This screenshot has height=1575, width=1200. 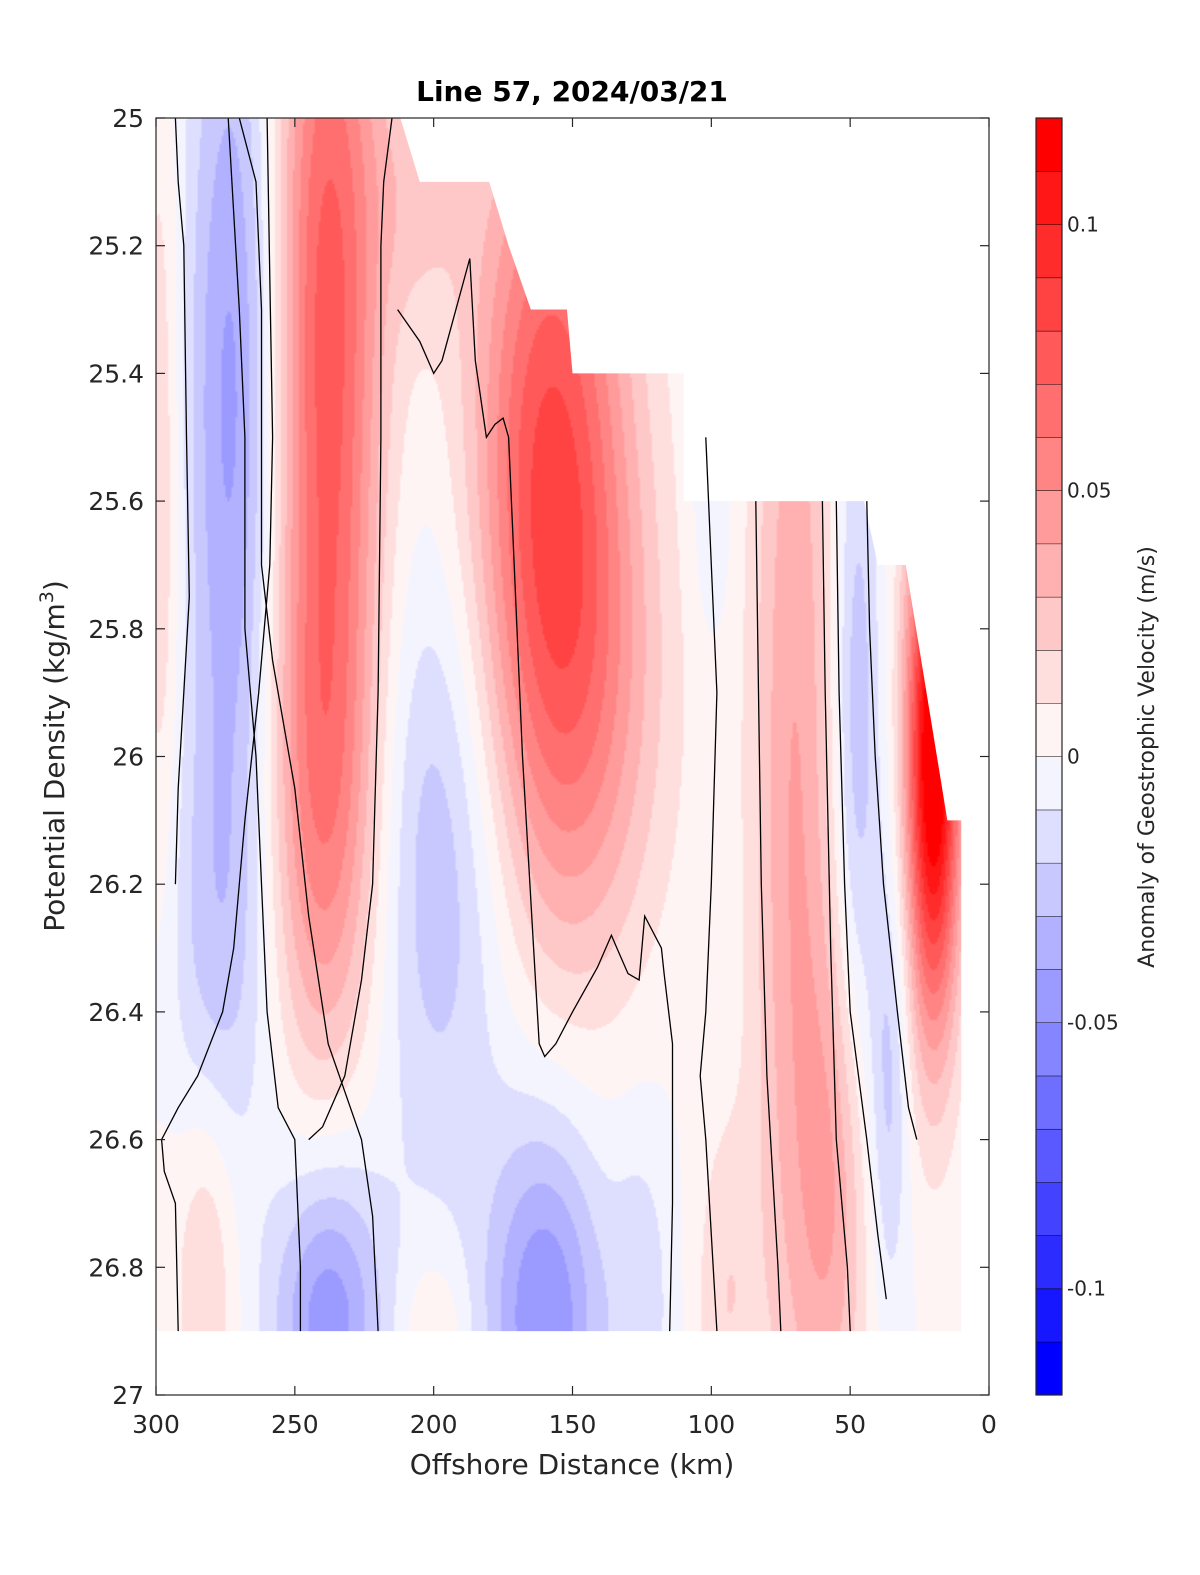 What do you see at coordinates (47, 597) in the screenshot?
I see `y-axis-label-superscript: 3` at bounding box center [47, 597].